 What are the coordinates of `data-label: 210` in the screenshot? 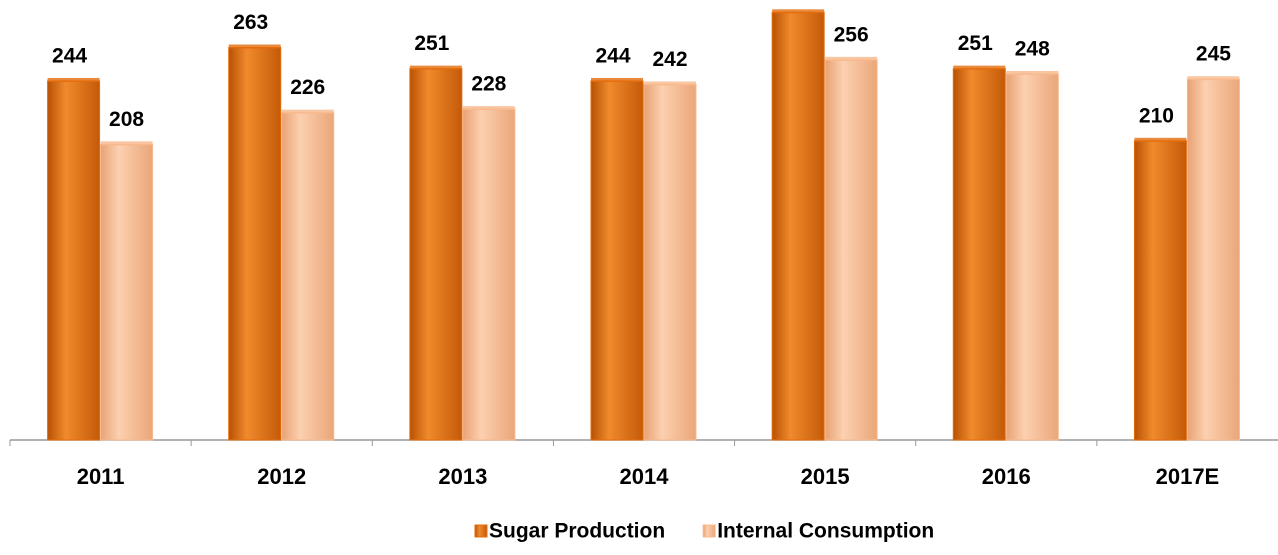 It's located at (1156, 115).